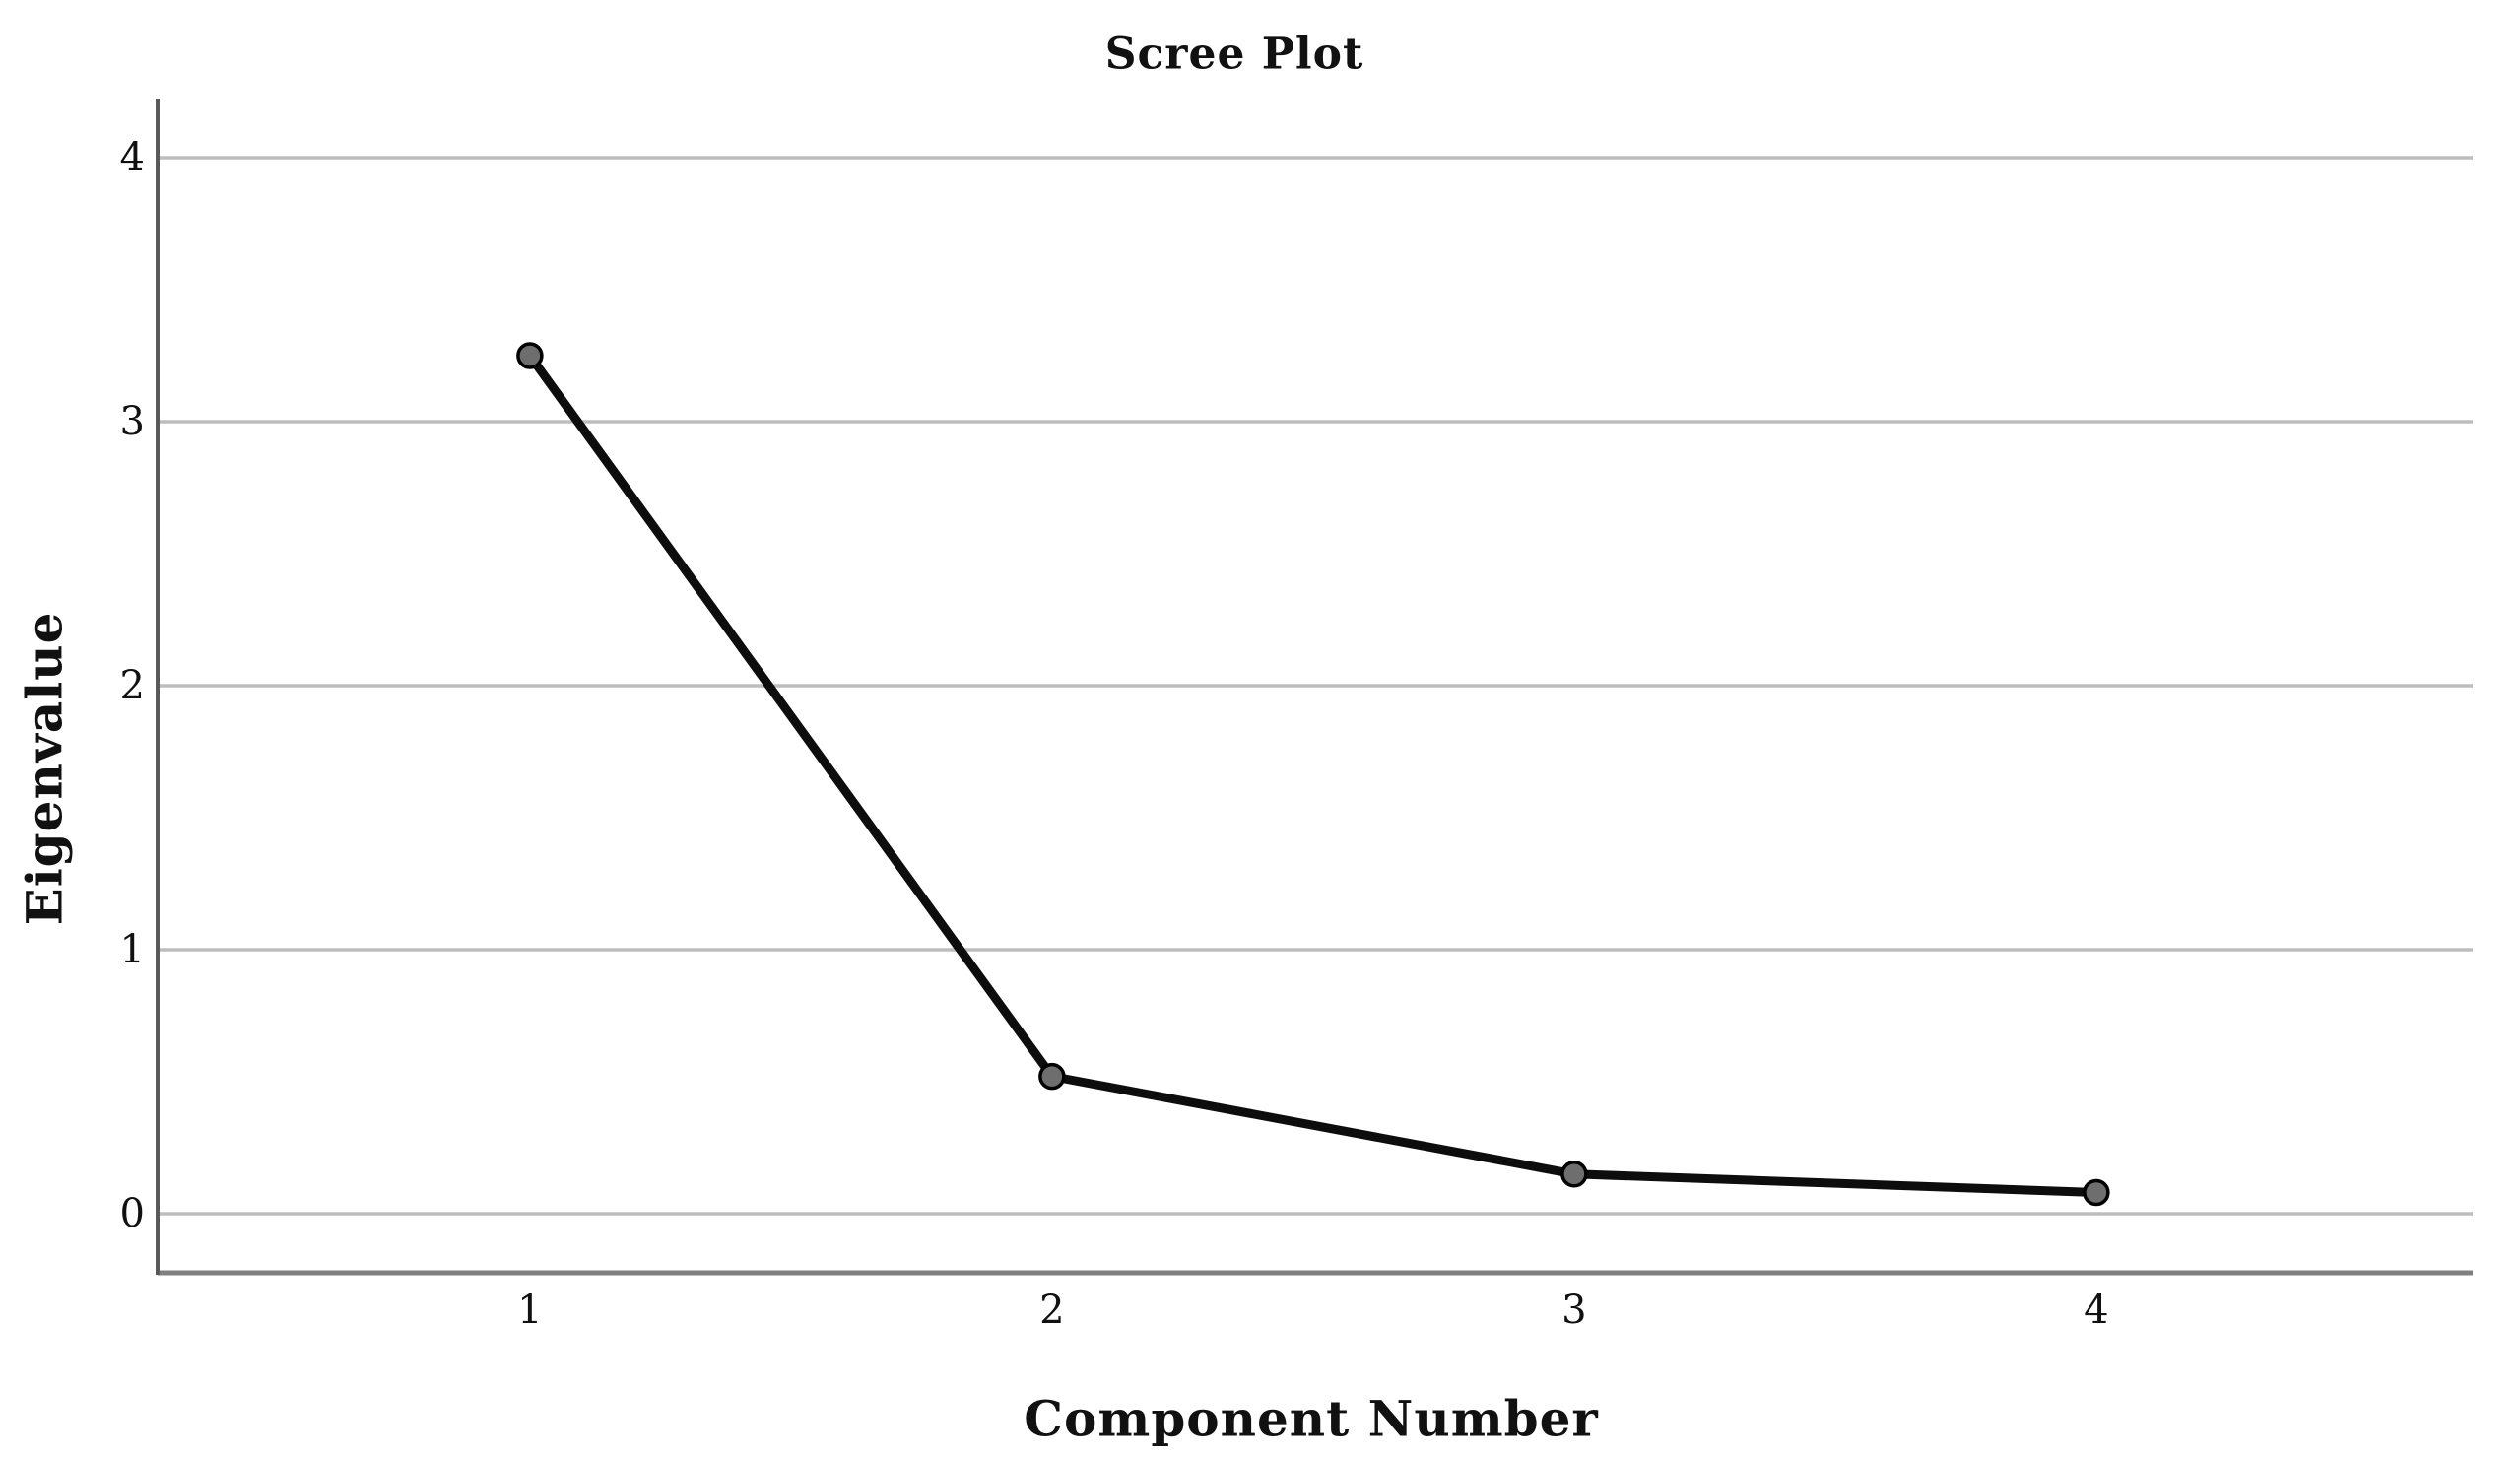  I want to click on y-tick-label: 3, so click(132, 422).